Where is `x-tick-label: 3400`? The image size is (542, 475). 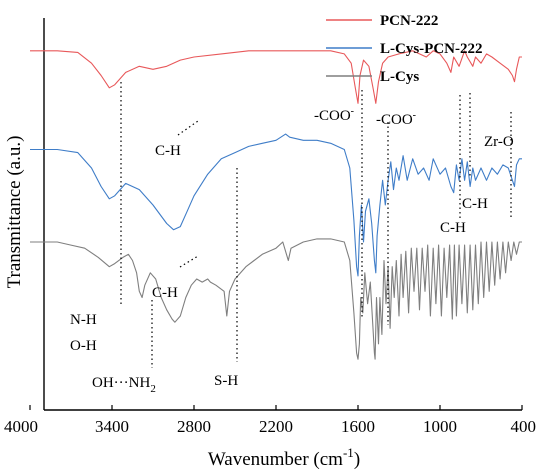 x-tick-label: 3400 is located at coordinates (112, 426).